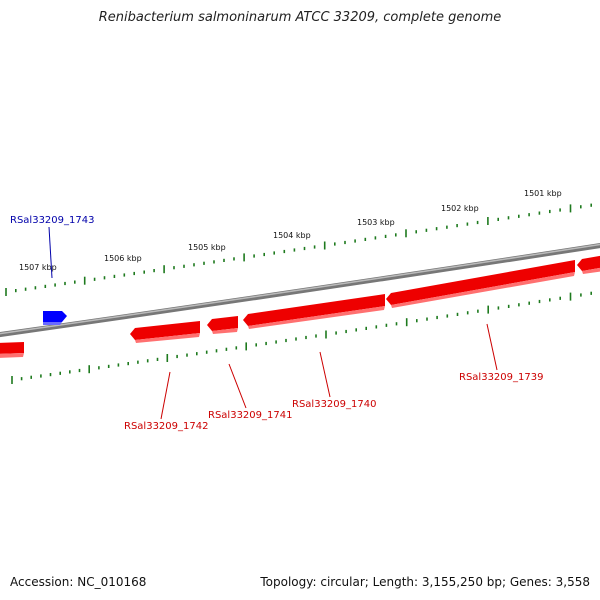 Image resolution: width=600 pixels, height=600 pixels. Describe the element at coordinates (501, 377) in the screenshot. I see `label-RSal33209_1739: RSal33209_1739` at that location.